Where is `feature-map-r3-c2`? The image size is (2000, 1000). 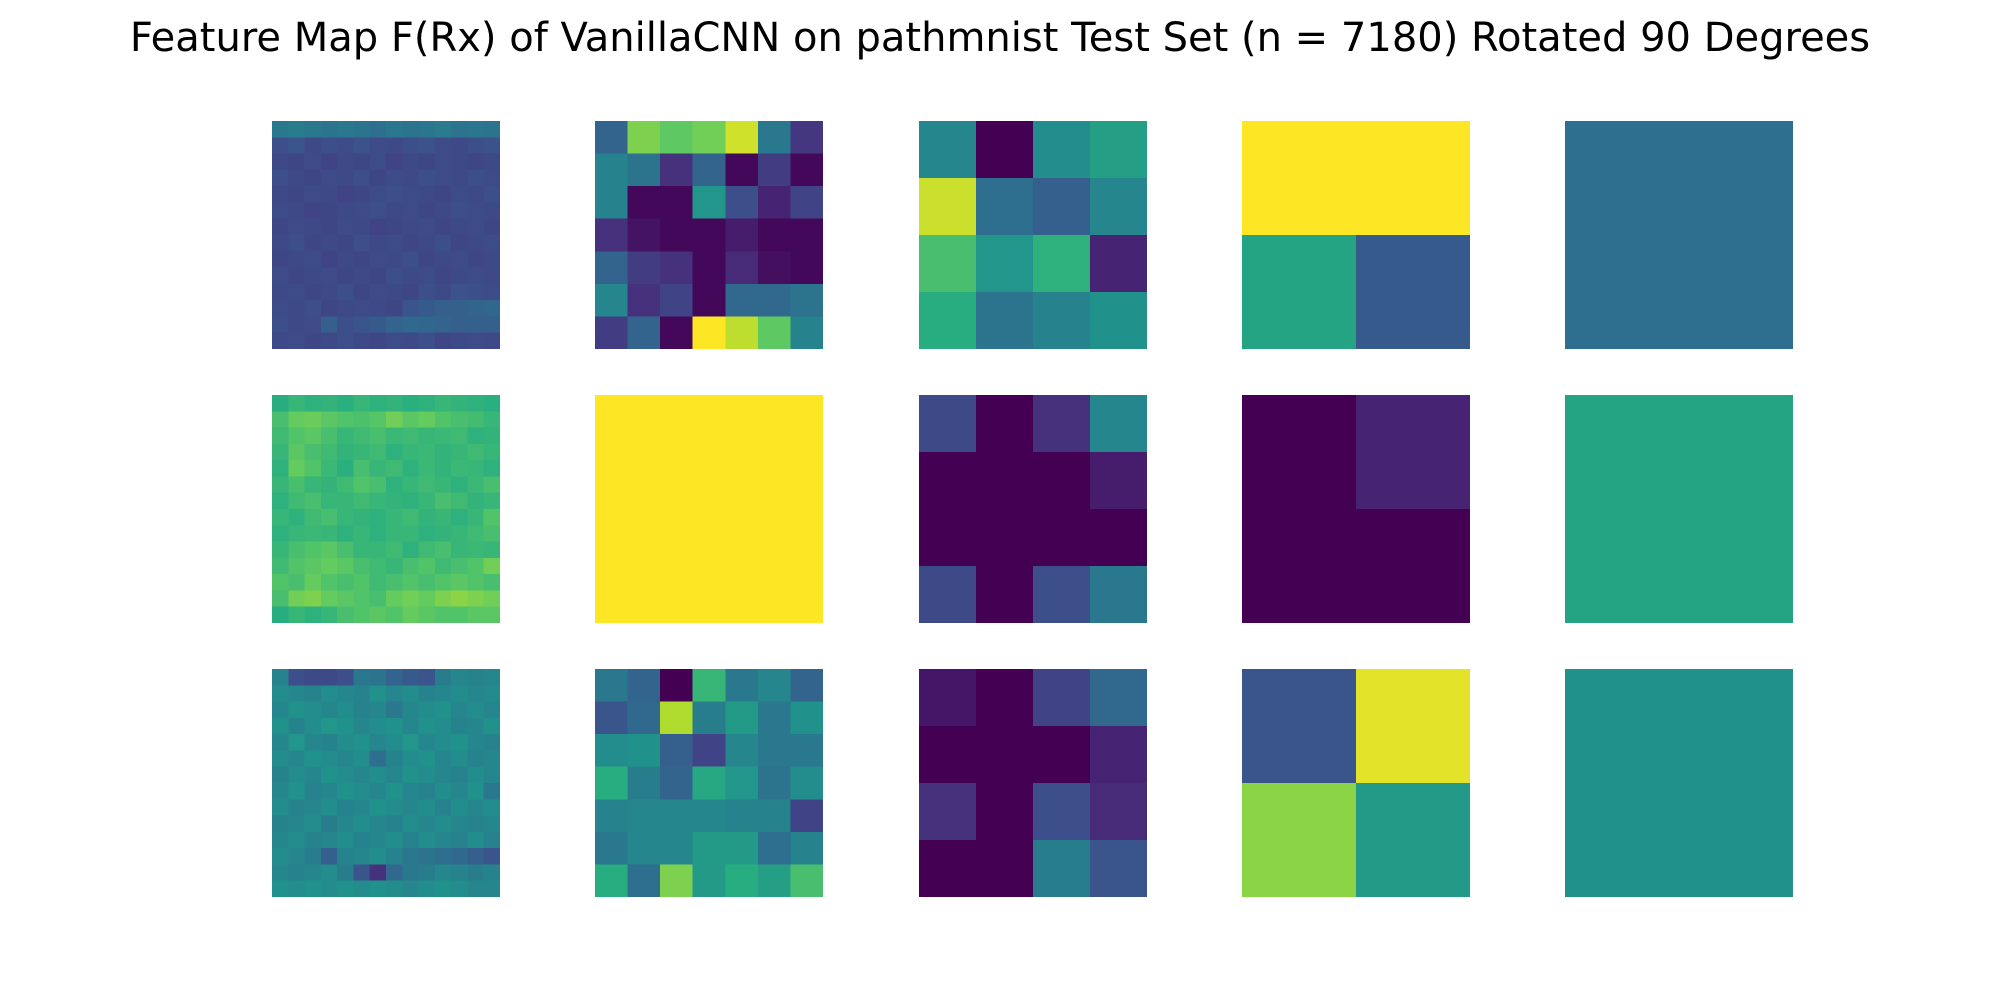
feature-map-r3-c2 is located at coordinates (709, 783).